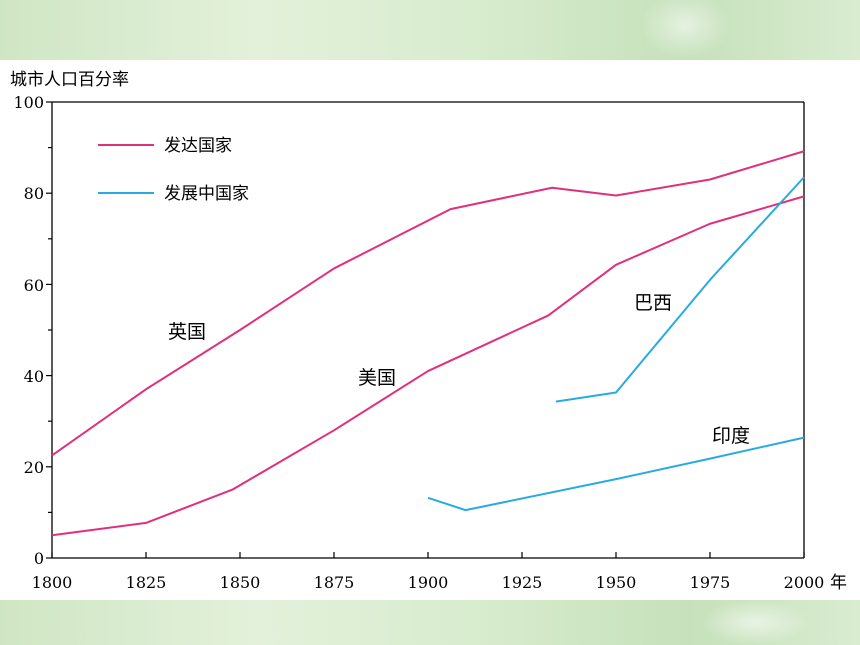  I want to click on annotation-uk: 英国, so click(187, 332).